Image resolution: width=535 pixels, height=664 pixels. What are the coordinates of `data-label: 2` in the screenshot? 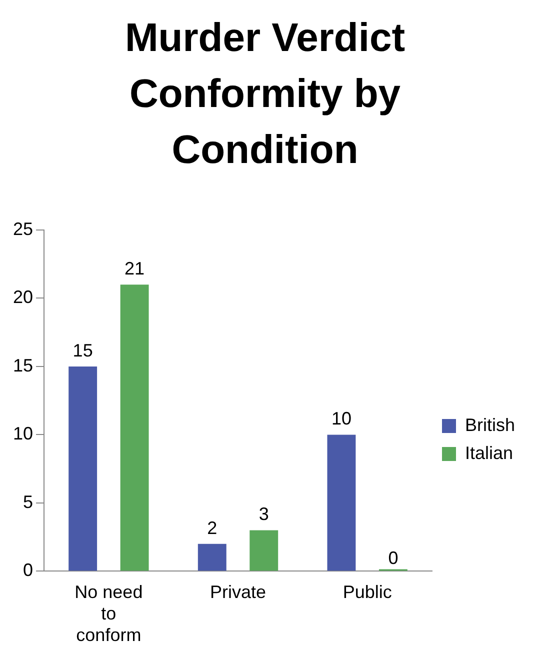 It's located at (212, 528).